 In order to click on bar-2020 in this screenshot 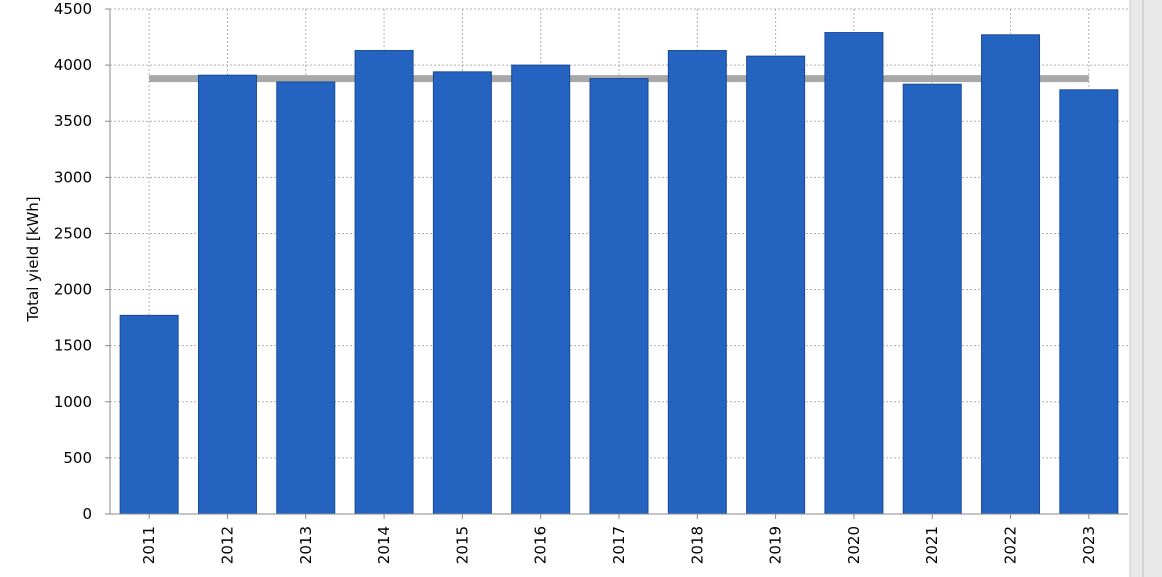, I will do `click(854, 273)`.